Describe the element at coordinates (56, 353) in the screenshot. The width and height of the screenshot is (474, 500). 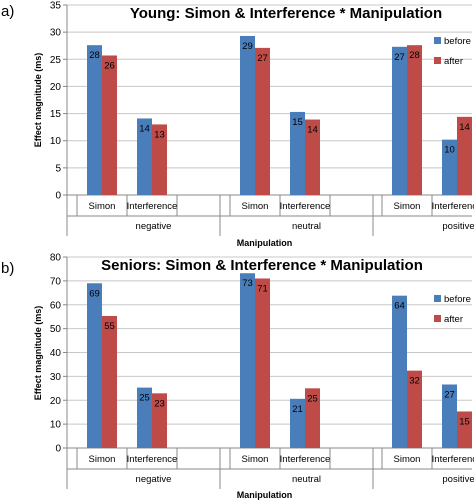
I see `y-tick-label: 40` at that location.